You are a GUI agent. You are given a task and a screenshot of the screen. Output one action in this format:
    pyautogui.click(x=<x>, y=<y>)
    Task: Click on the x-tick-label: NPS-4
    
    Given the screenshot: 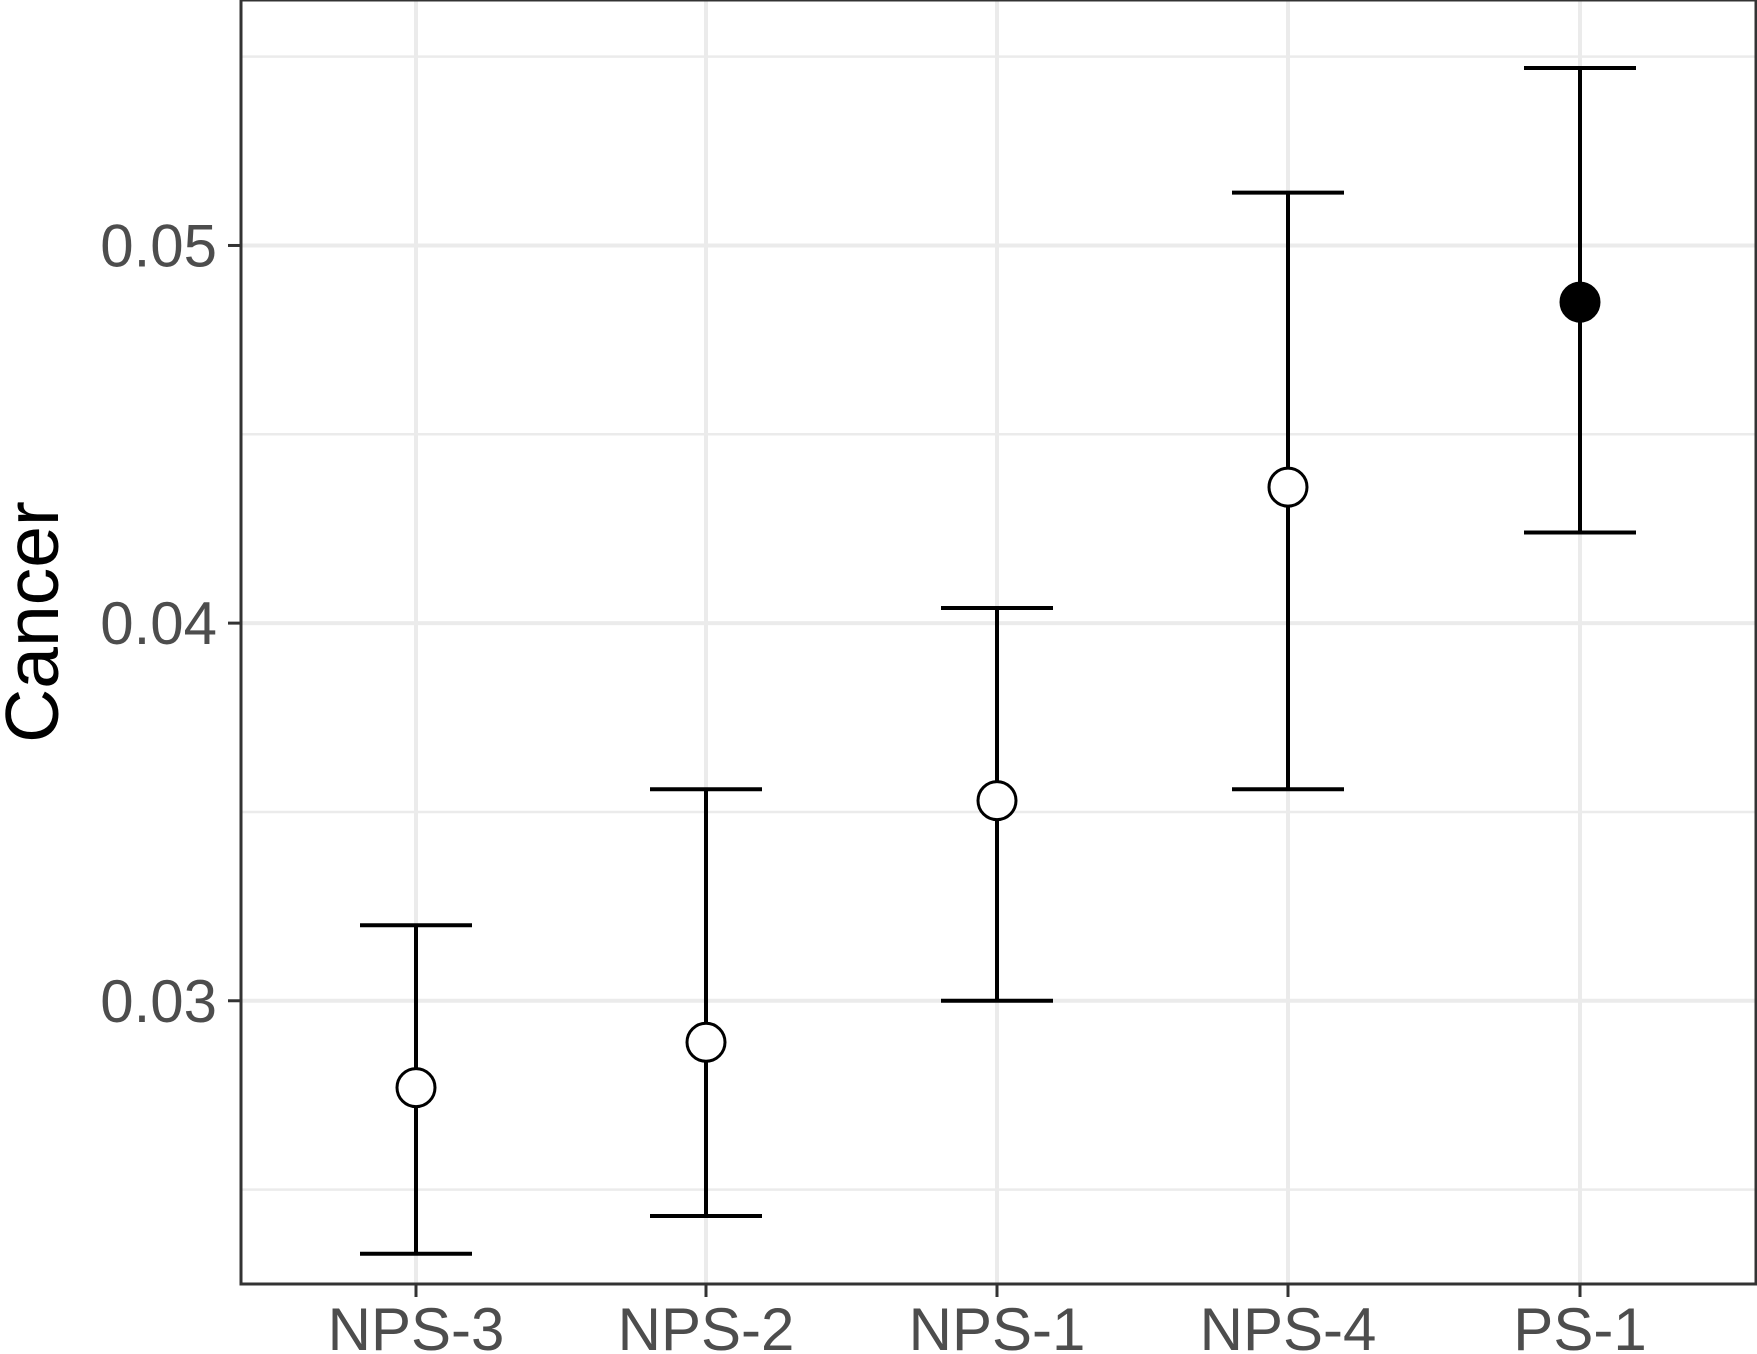 What is the action you would take?
    pyautogui.click(x=1288, y=1325)
    